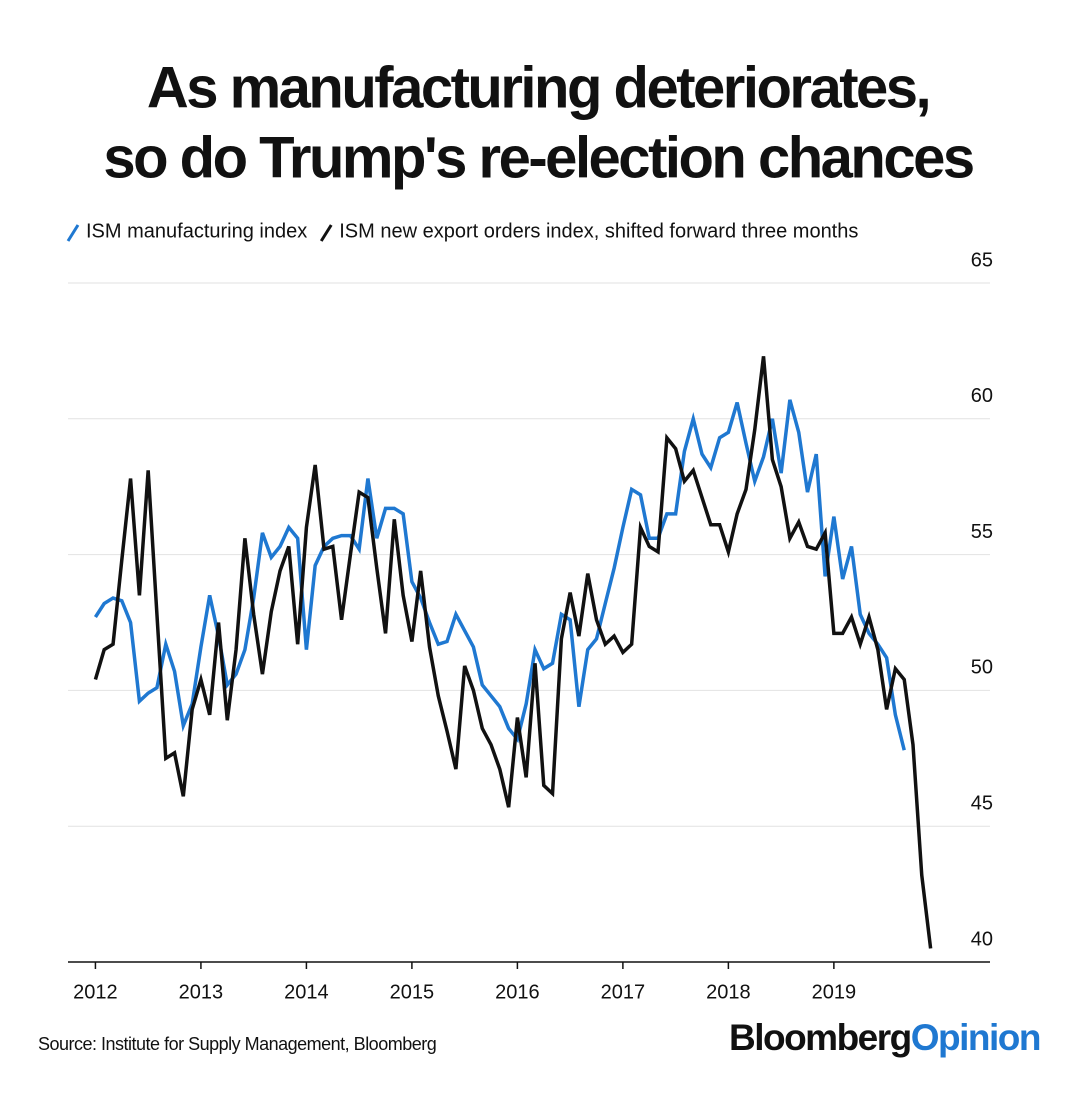 The height and width of the screenshot is (1103, 1077). Describe the element at coordinates (982, 532) in the screenshot. I see `y-tick-label: 55` at that location.